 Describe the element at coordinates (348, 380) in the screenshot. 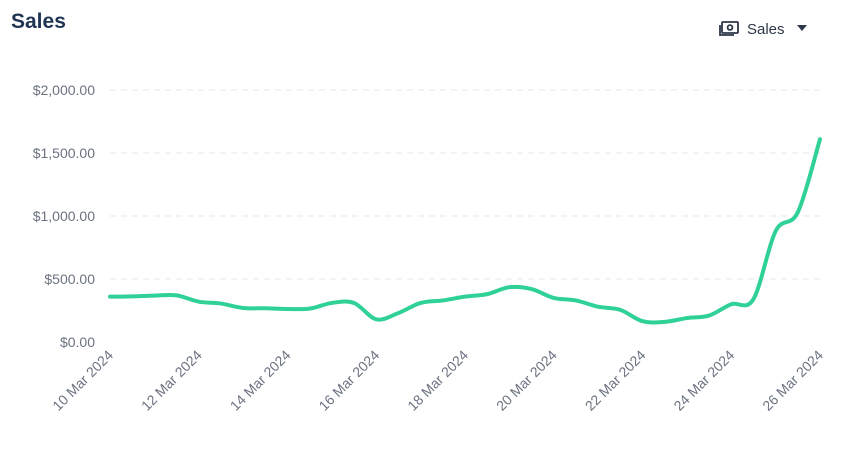

I see `x-tick-label: 16 Mar 2024` at that location.